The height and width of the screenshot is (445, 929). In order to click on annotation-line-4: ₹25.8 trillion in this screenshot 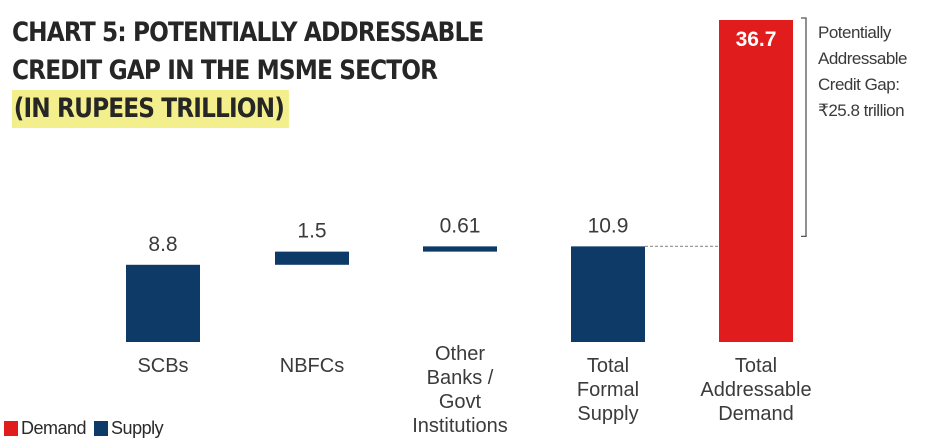, I will do `click(861, 110)`.